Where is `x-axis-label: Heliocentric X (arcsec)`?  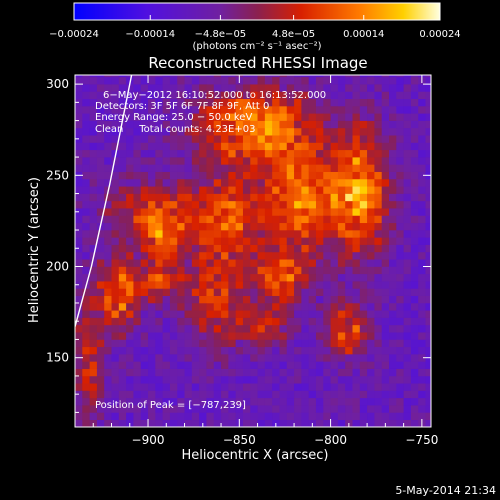 x-axis-label: Heliocentric X (arcsec) is located at coordinates (255, 455).